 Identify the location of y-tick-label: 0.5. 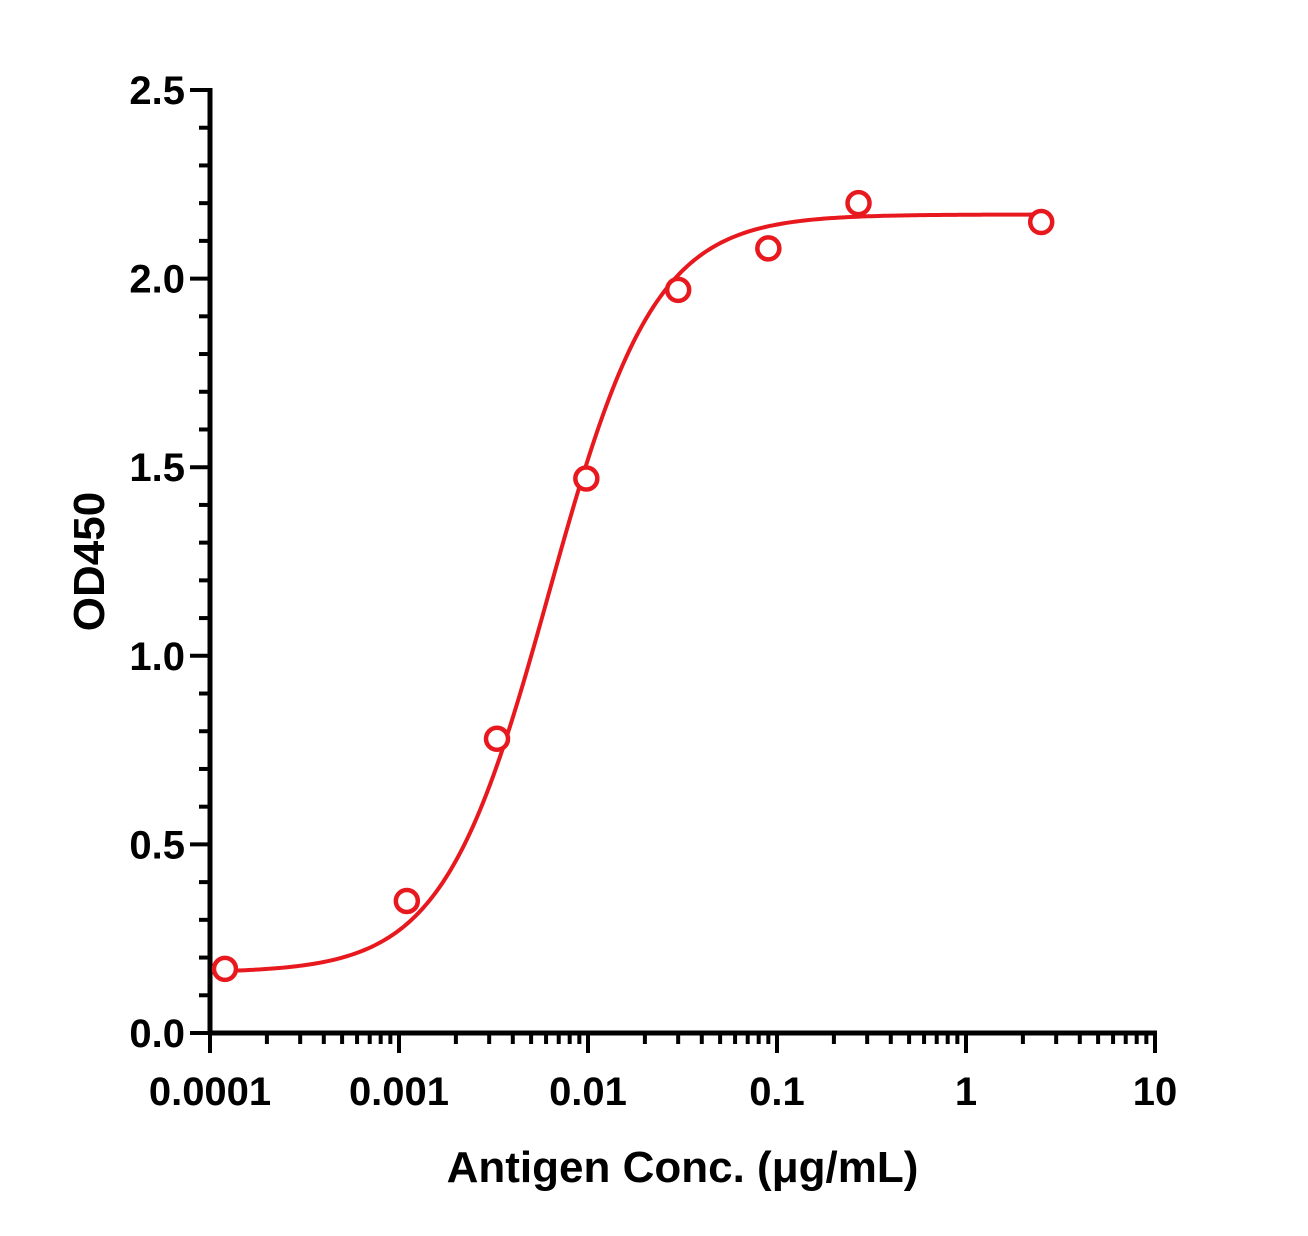
(157, 845).